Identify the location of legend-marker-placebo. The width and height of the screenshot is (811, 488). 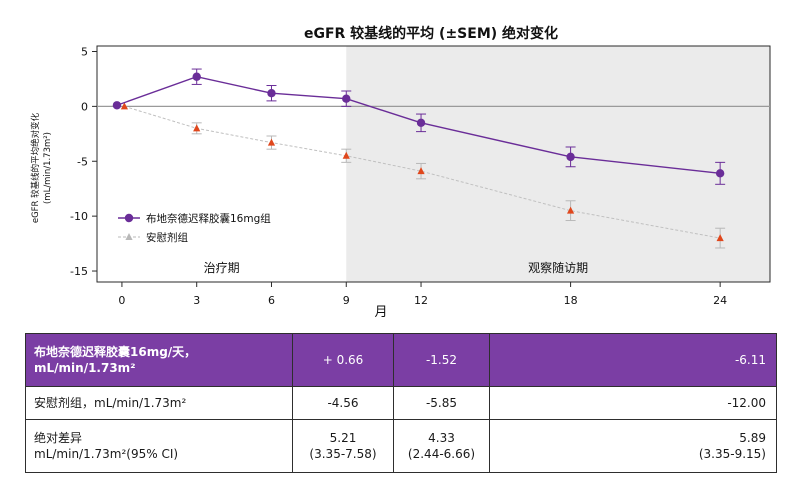
(129, 236).